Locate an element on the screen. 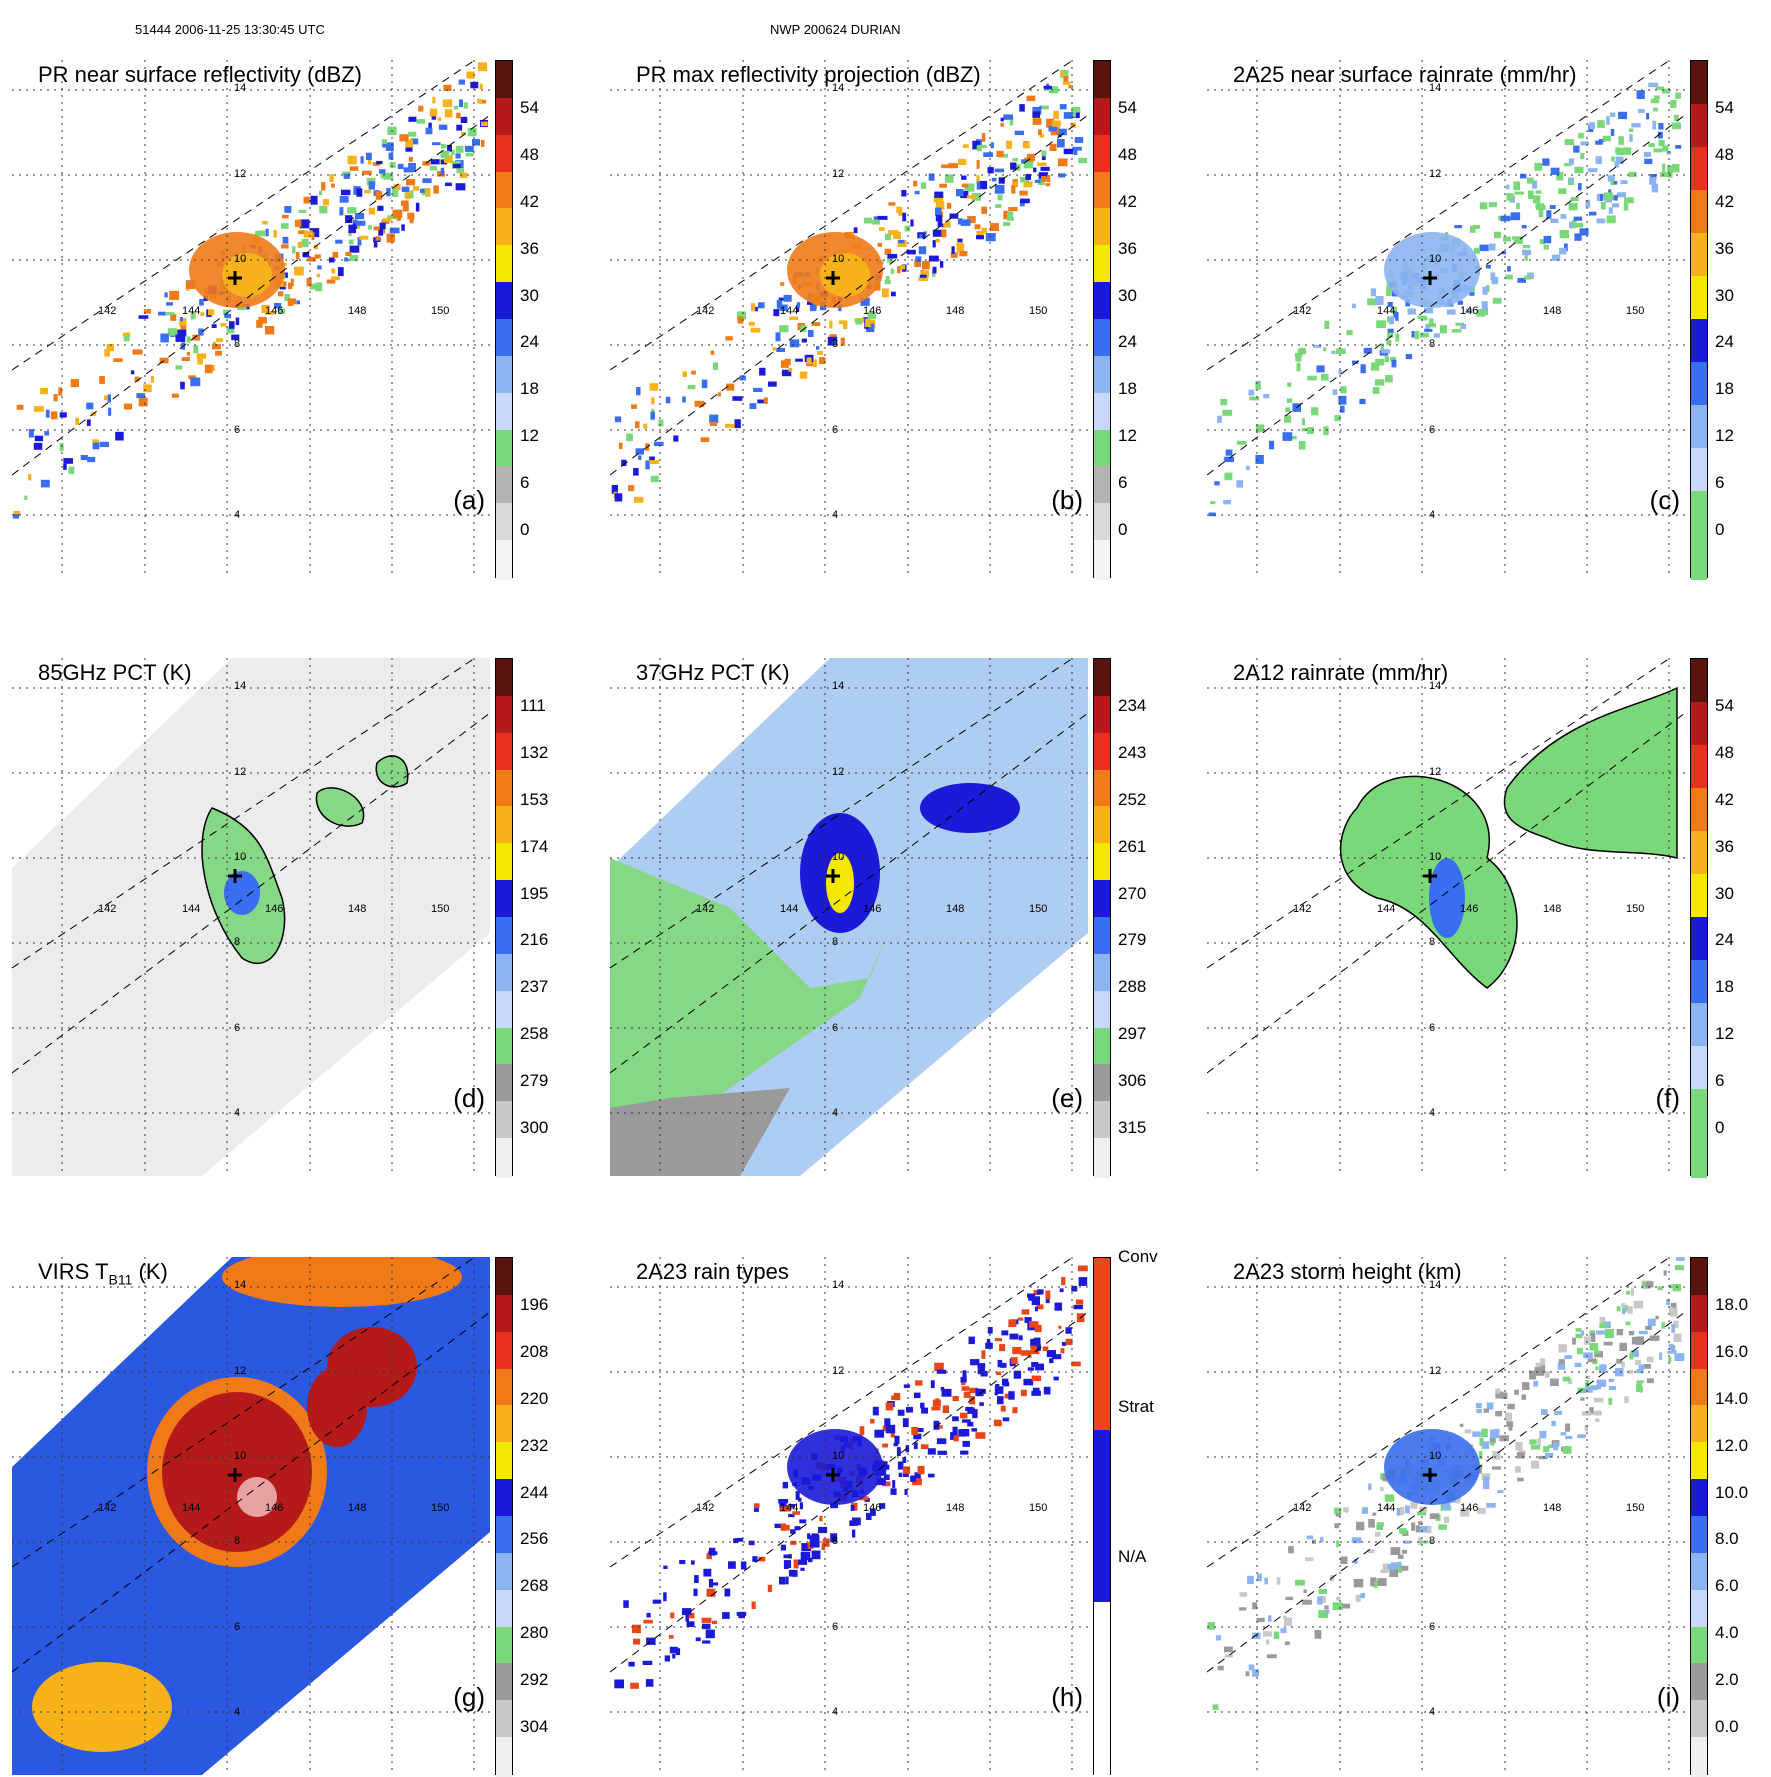 The height and width of the screenshot is (1777, 1771). colorbar-ticks: 111 132 153 174 195 216 237 258 279 300 is located at coordinates (555, 917).